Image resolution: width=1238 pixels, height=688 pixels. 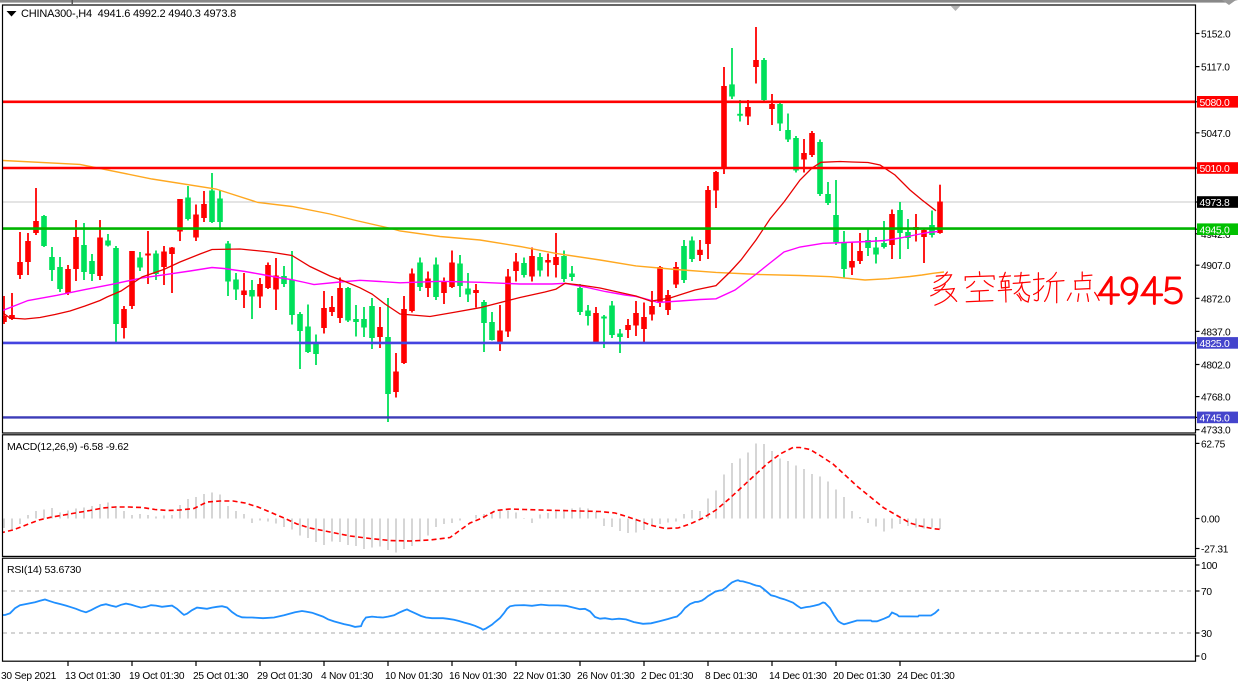 I want to click on svg-text: 5080.0, so click(x=1215, y=103).